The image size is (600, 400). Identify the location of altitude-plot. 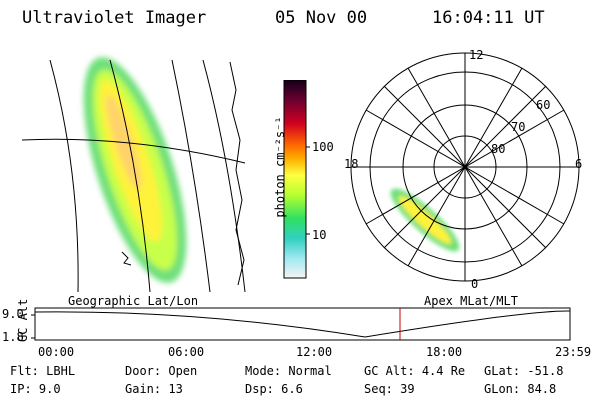
(301, 324).